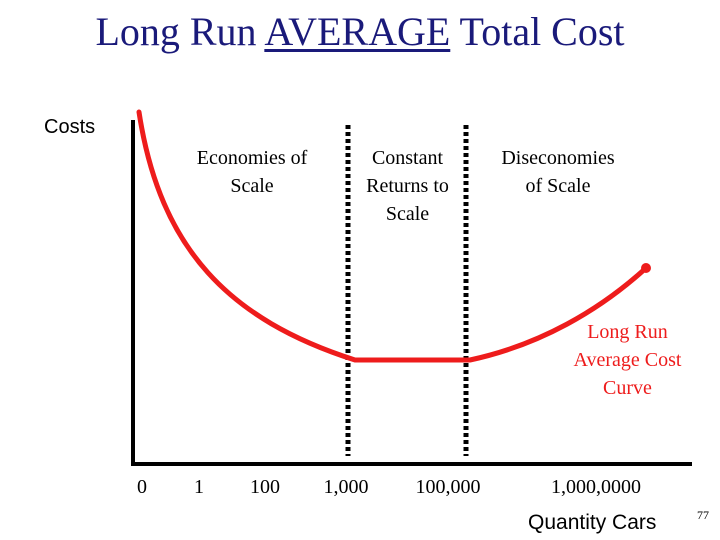  Describe the element at coordinates (407, 186) in the screenshot. I see `region-label-constant: Constant Returns to Scale` at that location.